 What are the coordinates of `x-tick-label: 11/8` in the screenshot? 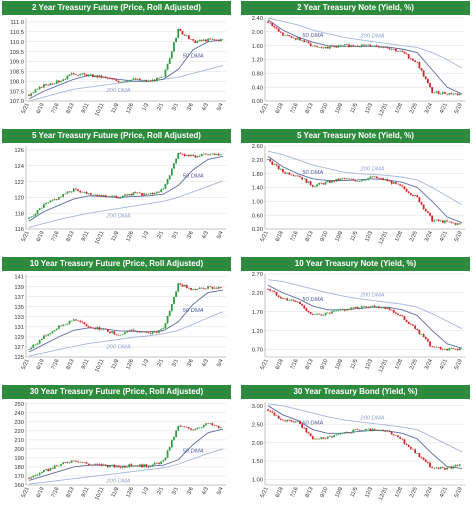 It's located at (115, 364).